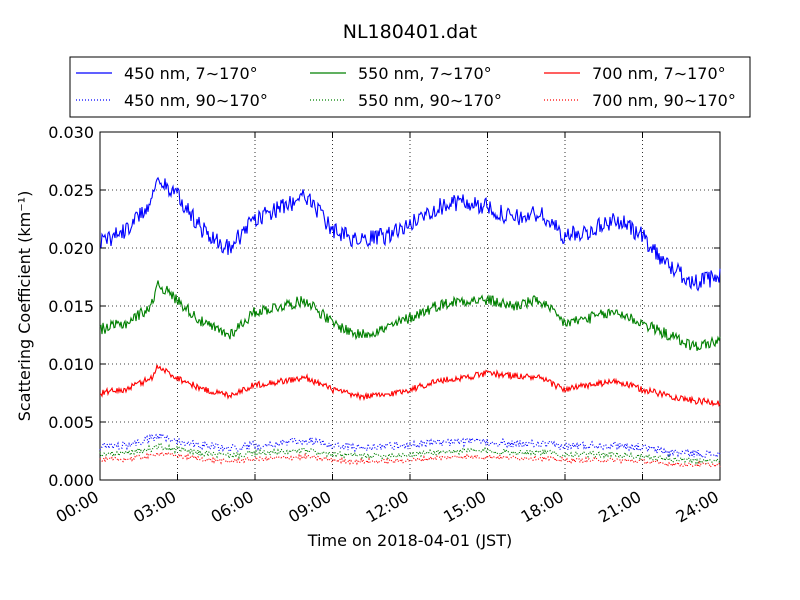 This screenshot has width=800, height=600. What do you see at coordinates (71, 480) in the screenshot?
I see `y-tick-label: 0.000` at bounding box center [71, 480].